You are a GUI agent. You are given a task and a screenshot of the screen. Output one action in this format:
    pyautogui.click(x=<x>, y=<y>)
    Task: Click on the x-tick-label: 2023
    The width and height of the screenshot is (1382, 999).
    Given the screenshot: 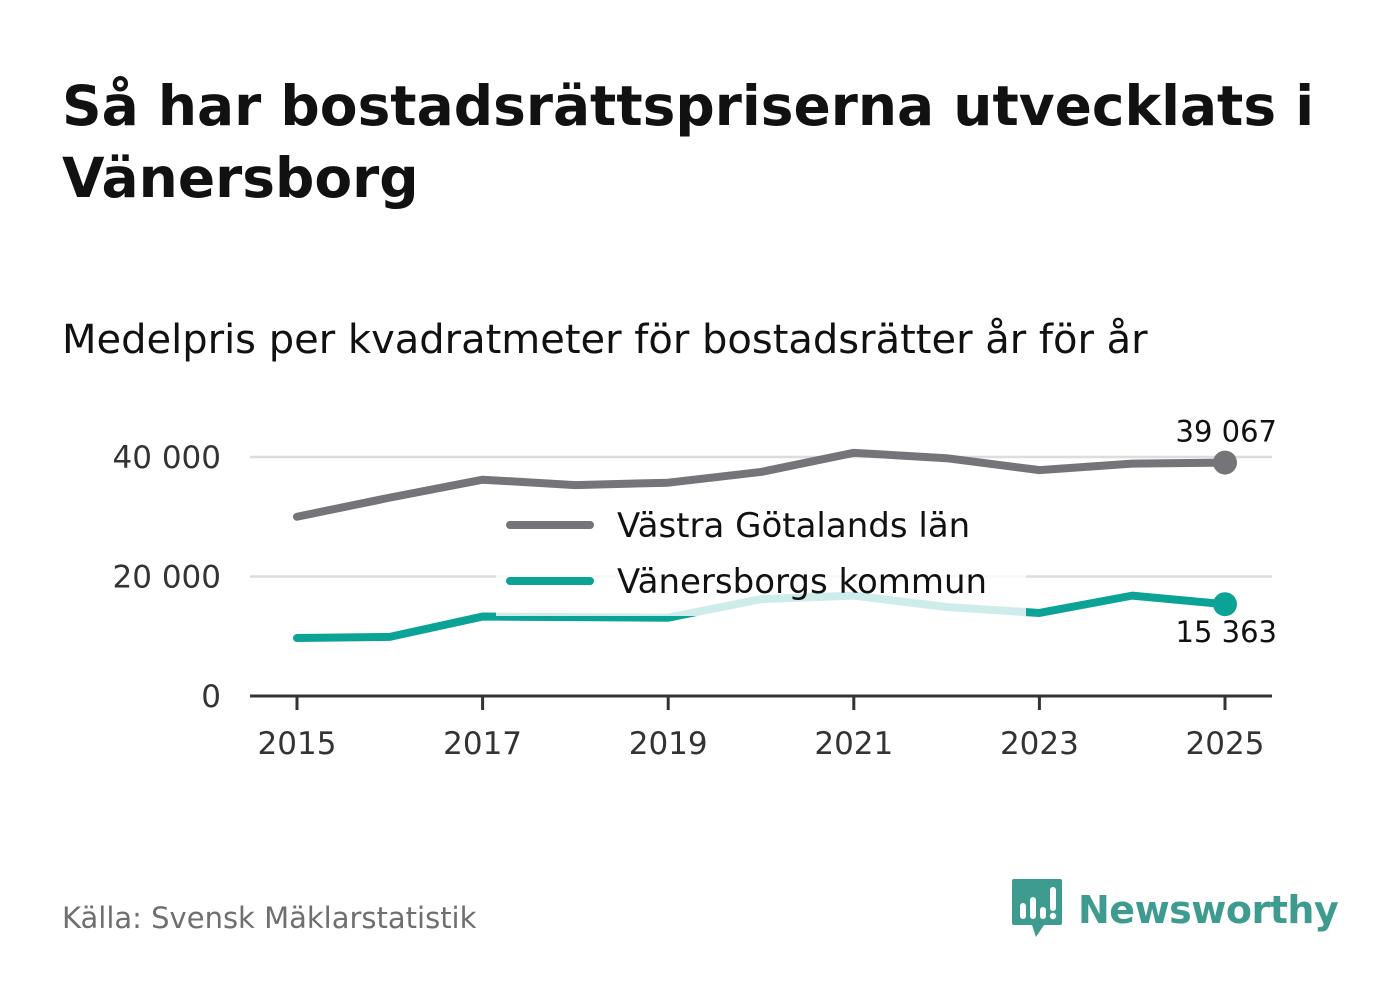 What is the action you would take?
    pyautogui.click(x=1039, y=744)
    